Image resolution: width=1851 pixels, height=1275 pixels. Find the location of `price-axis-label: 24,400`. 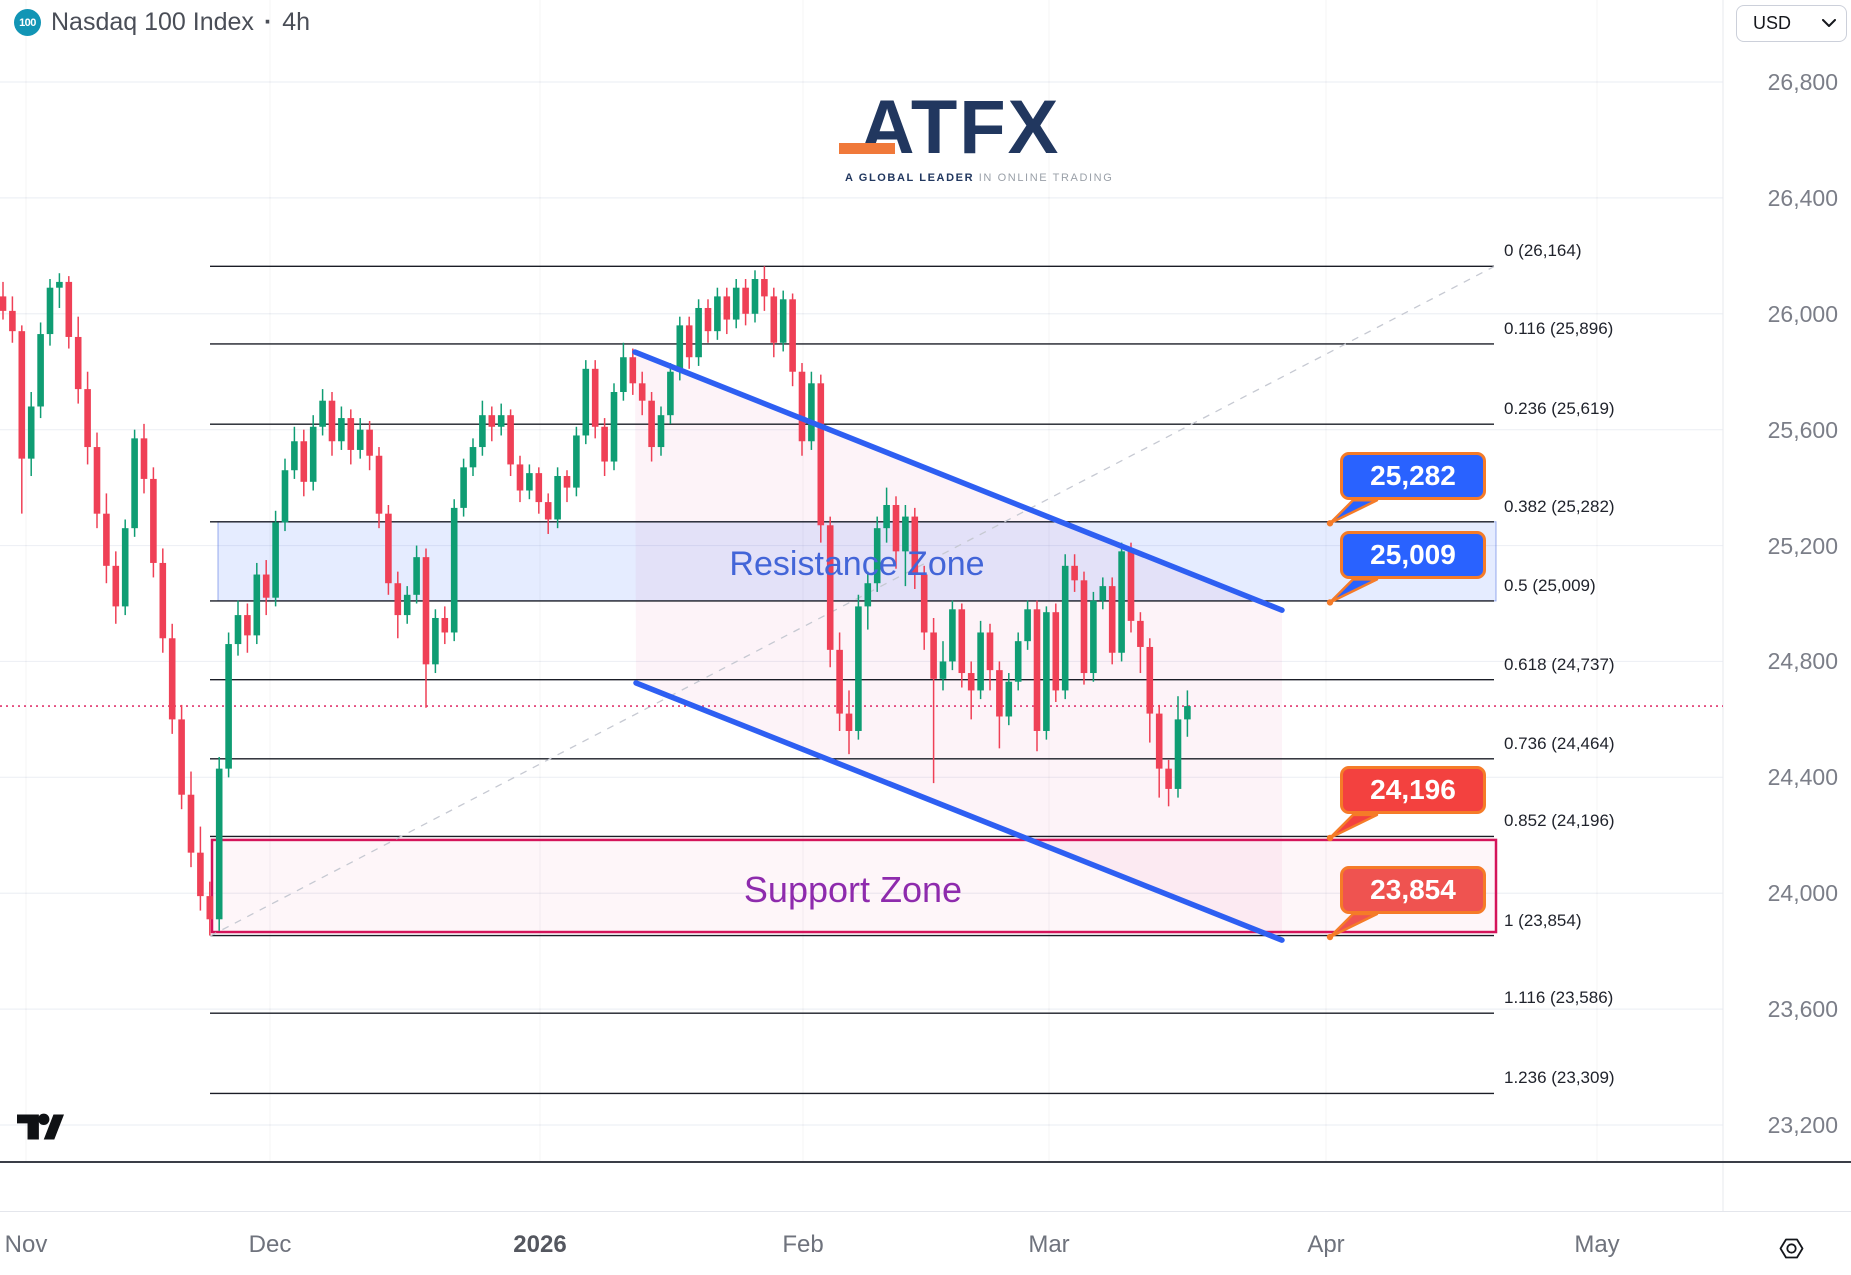

price-axis-label: 24,400 is located at coordinates (1802, 777).